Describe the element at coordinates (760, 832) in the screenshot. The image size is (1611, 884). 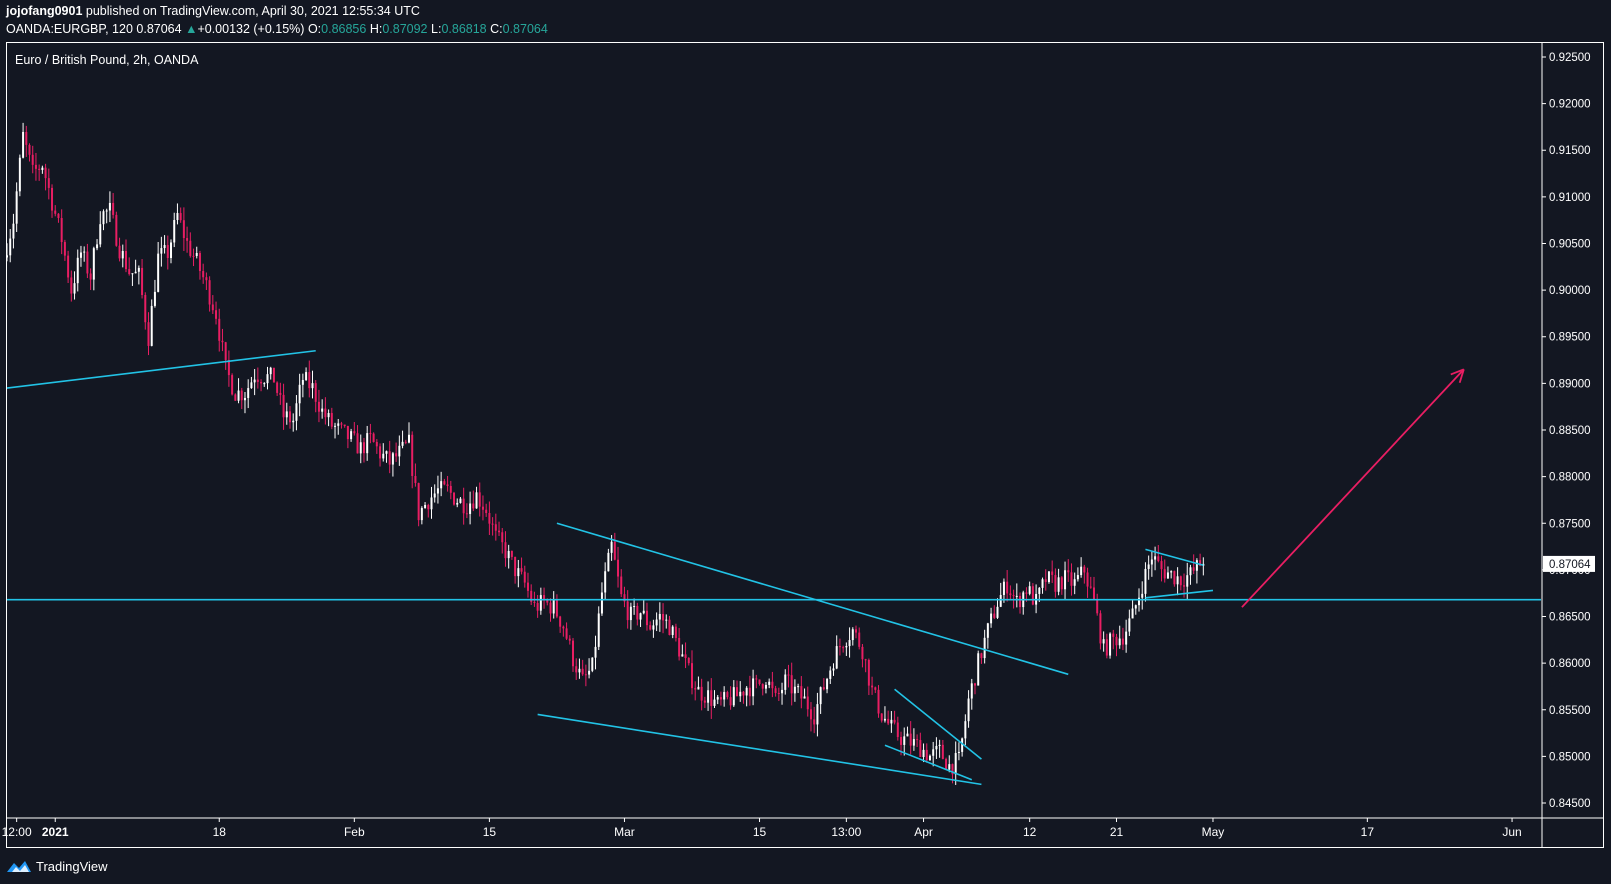
I see `time-tick-label: 15` at that location.